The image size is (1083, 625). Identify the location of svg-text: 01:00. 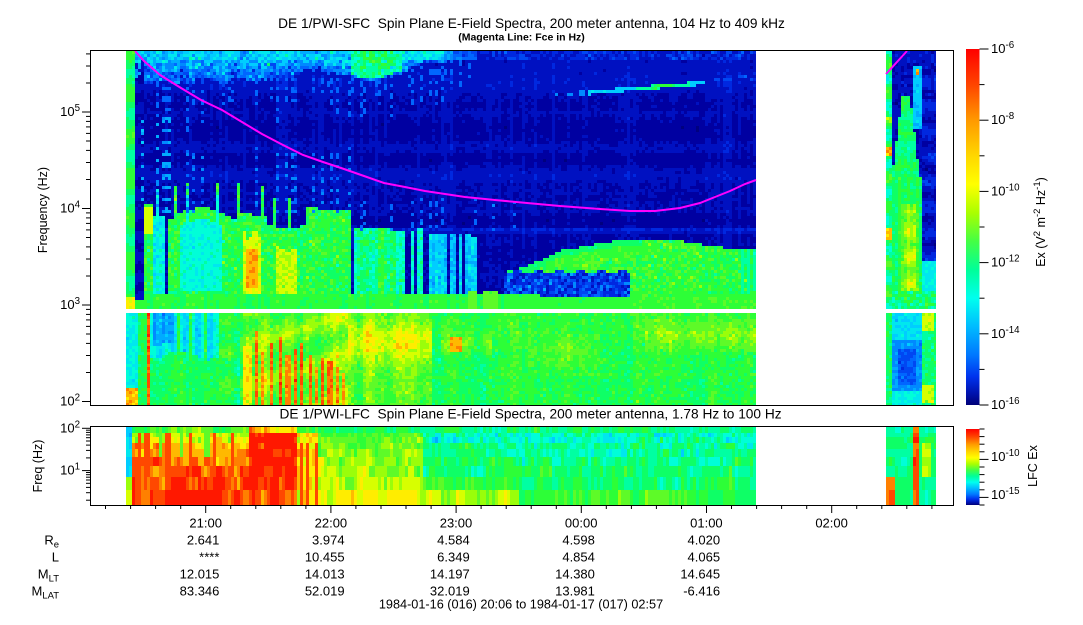
(706, 523).